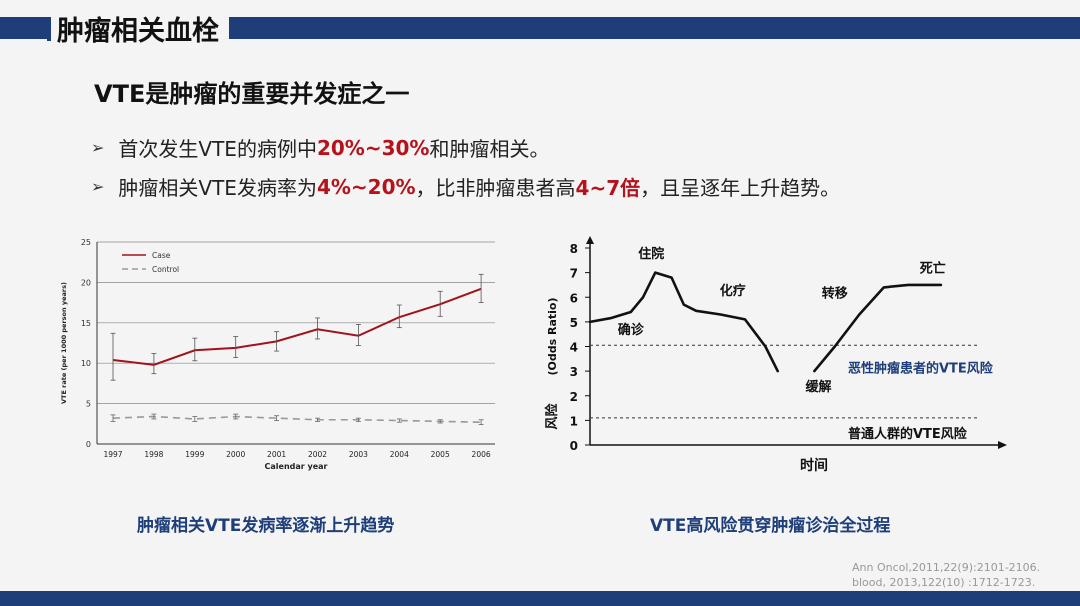 This screenshot has height=606, width=1080. What do you see at coordinates (366, 186) in the screenshot?
I see `bullet-highlight: 4%~20%` at bounding box center [366, 186].